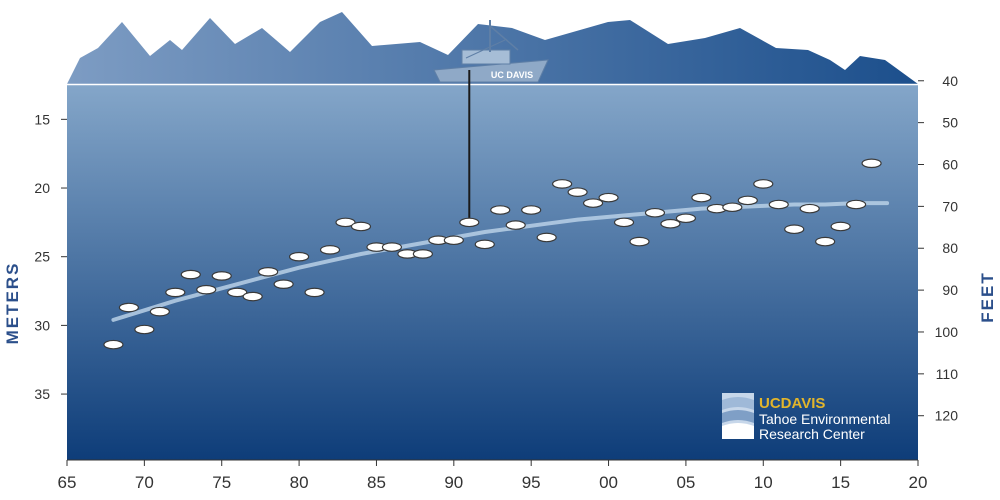 The height and width of the screenshot is (500, 1000). What do you see at coordinates (504, 38) in the screenshot?
I see `boat-boom` at bounding box center [504, 38].